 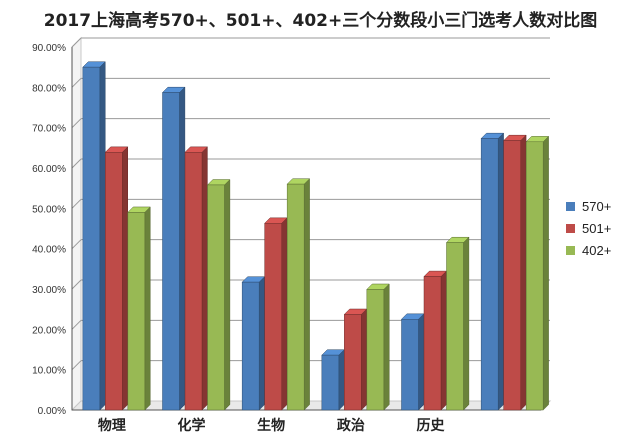 What do you see at coordinates (49, 169) in the screenshot?
I see `y-tick-label: 60.00%` at bounding box center [49, 169].